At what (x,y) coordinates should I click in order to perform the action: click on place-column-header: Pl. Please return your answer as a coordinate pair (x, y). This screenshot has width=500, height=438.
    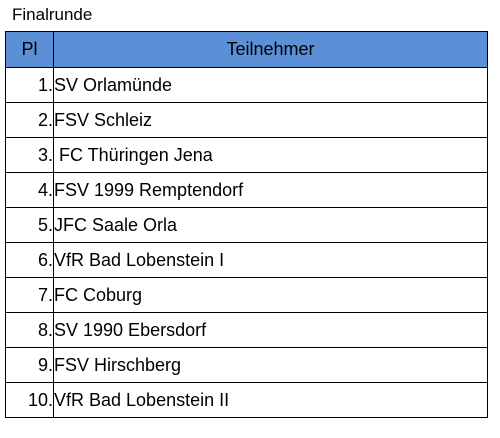
    Looking at the image, I should click on (29, 49).